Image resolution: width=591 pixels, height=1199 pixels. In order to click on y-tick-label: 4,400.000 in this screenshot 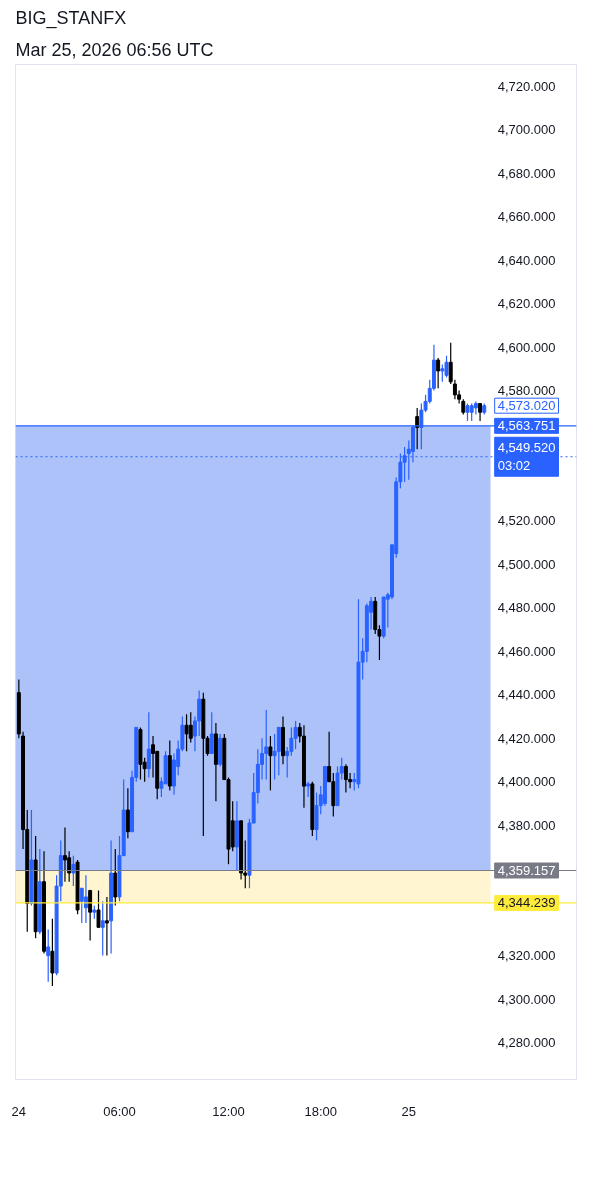, I will do `click(526, 782)`.